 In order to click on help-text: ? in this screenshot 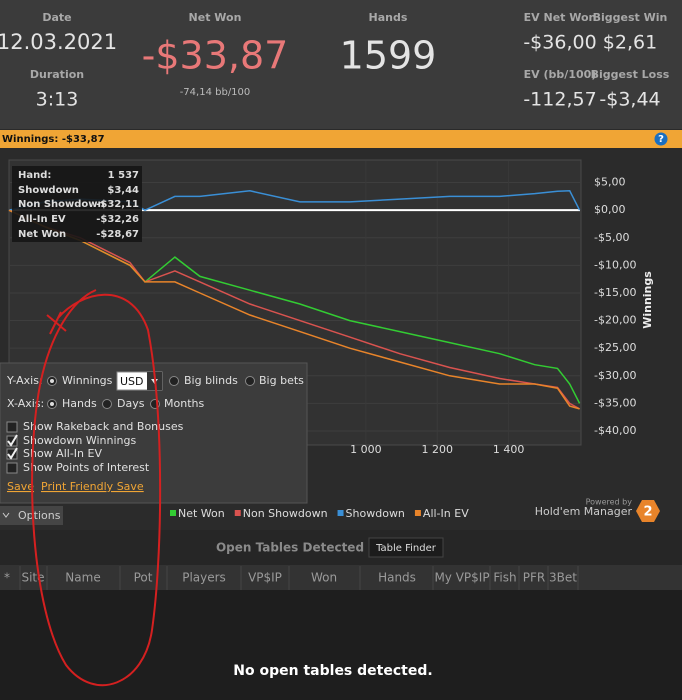, I will do `click(661, 139)`.